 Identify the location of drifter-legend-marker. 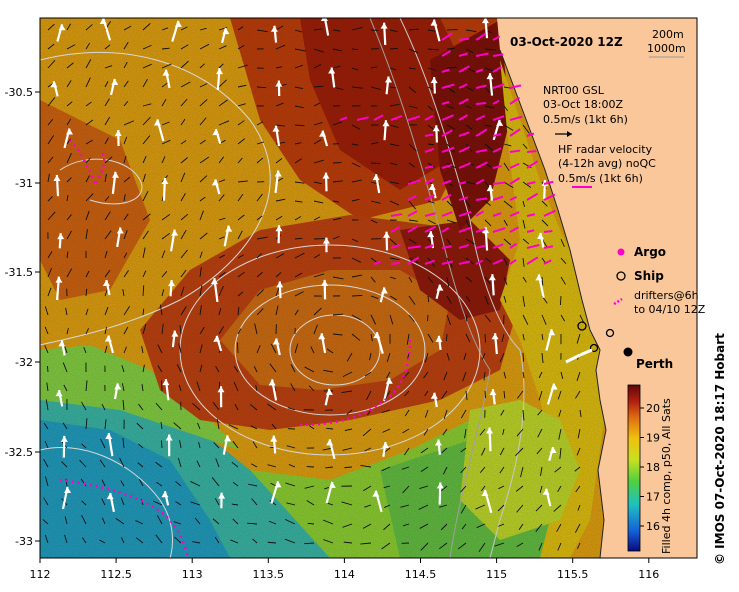
(618, 301).